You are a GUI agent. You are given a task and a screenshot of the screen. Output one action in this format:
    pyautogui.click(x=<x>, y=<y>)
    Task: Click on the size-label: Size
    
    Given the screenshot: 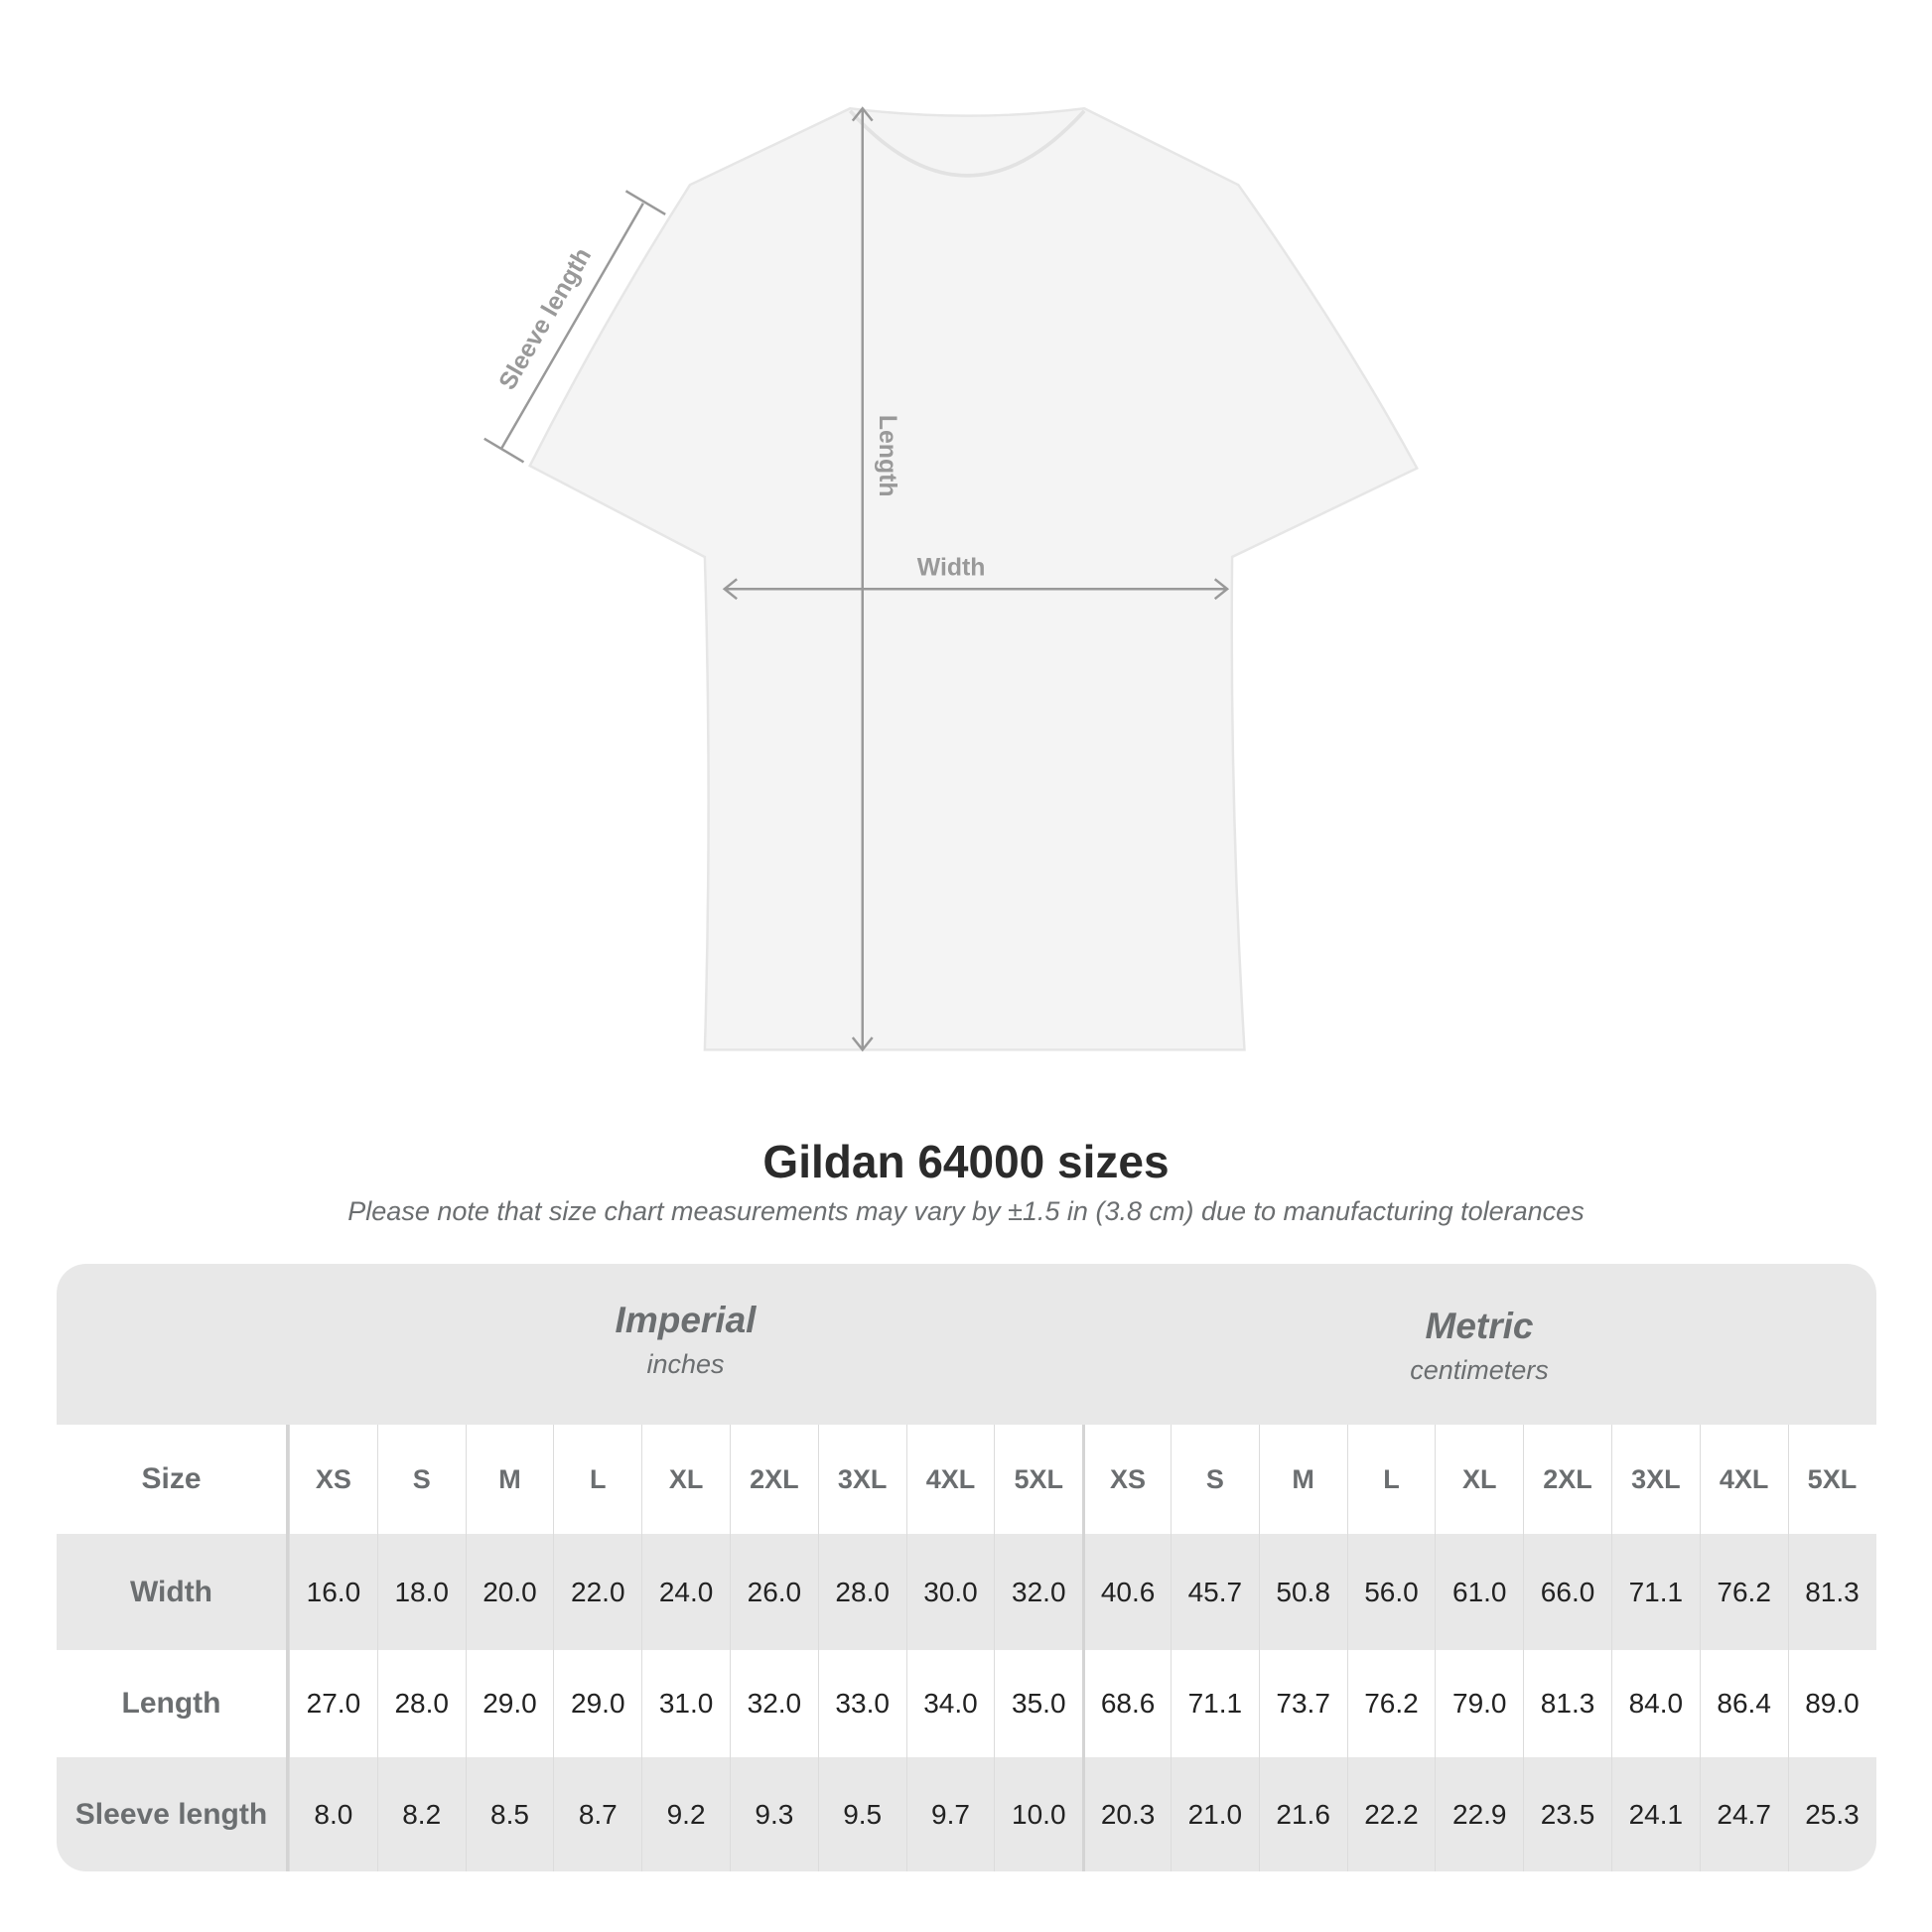 What is the action you would take?
    pyautogui.click(x=173, y=1480)
    